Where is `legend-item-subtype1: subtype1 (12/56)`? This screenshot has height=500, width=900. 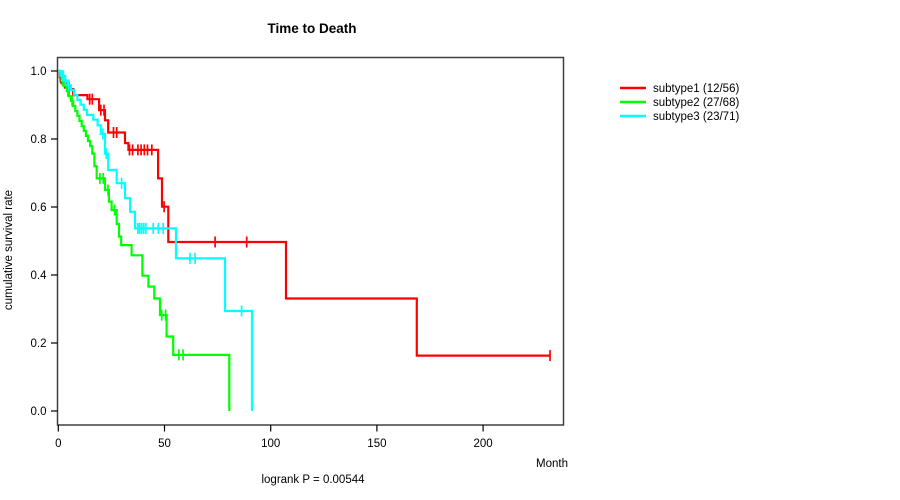 legend-item-subtype1: subtype1 (12/56) is located at coordinates (679, 89).